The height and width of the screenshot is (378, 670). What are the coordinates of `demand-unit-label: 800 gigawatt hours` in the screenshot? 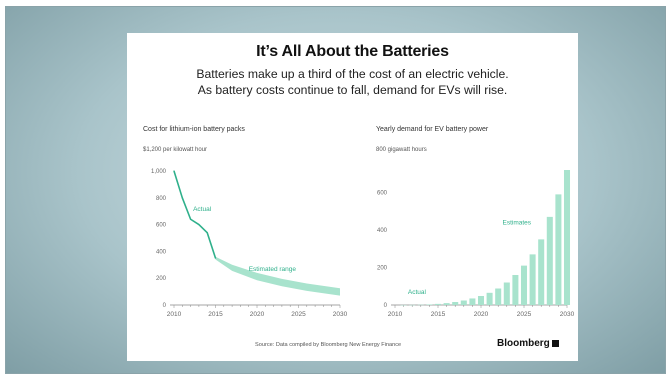 It's located at (401, 150).